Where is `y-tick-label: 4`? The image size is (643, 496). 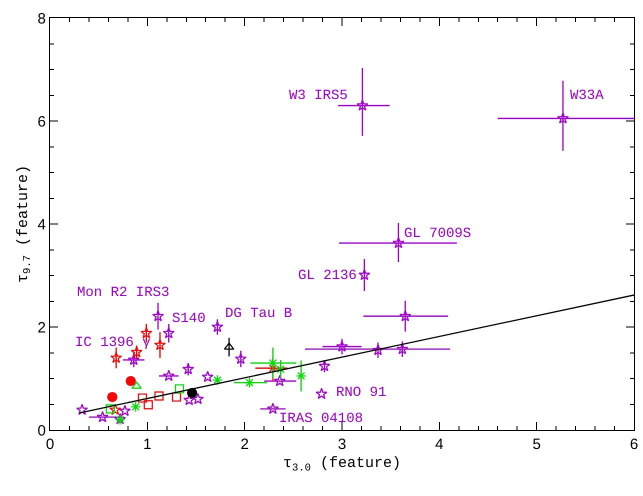
y-tick-label: 4 is located at coordinates (42, 225).